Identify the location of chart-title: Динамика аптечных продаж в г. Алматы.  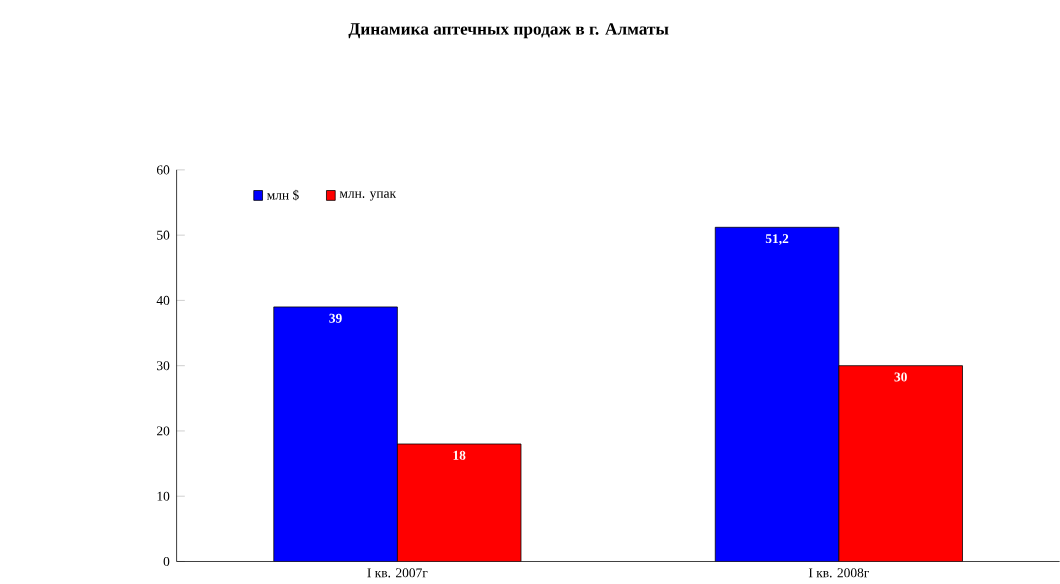
(508, 31).